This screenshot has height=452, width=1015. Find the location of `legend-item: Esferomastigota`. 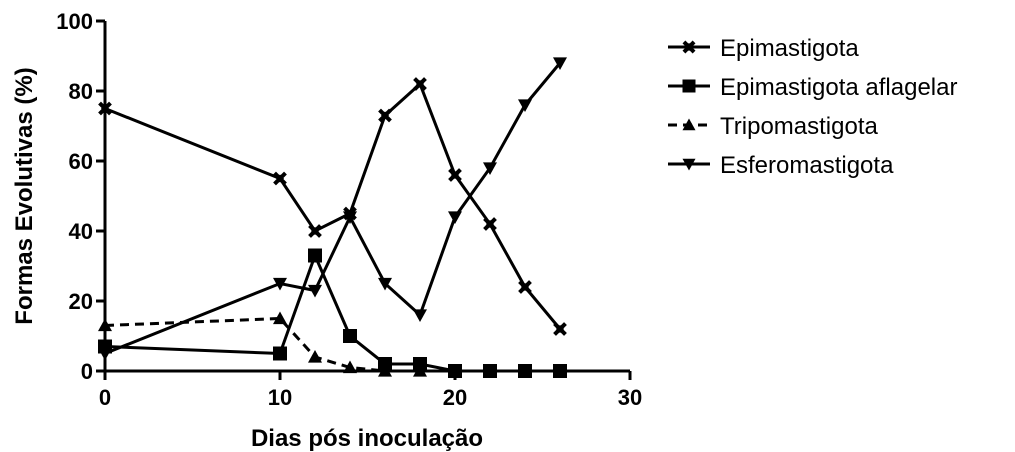

legend-item: Esferomastigota is located at coordinates (781, 165).